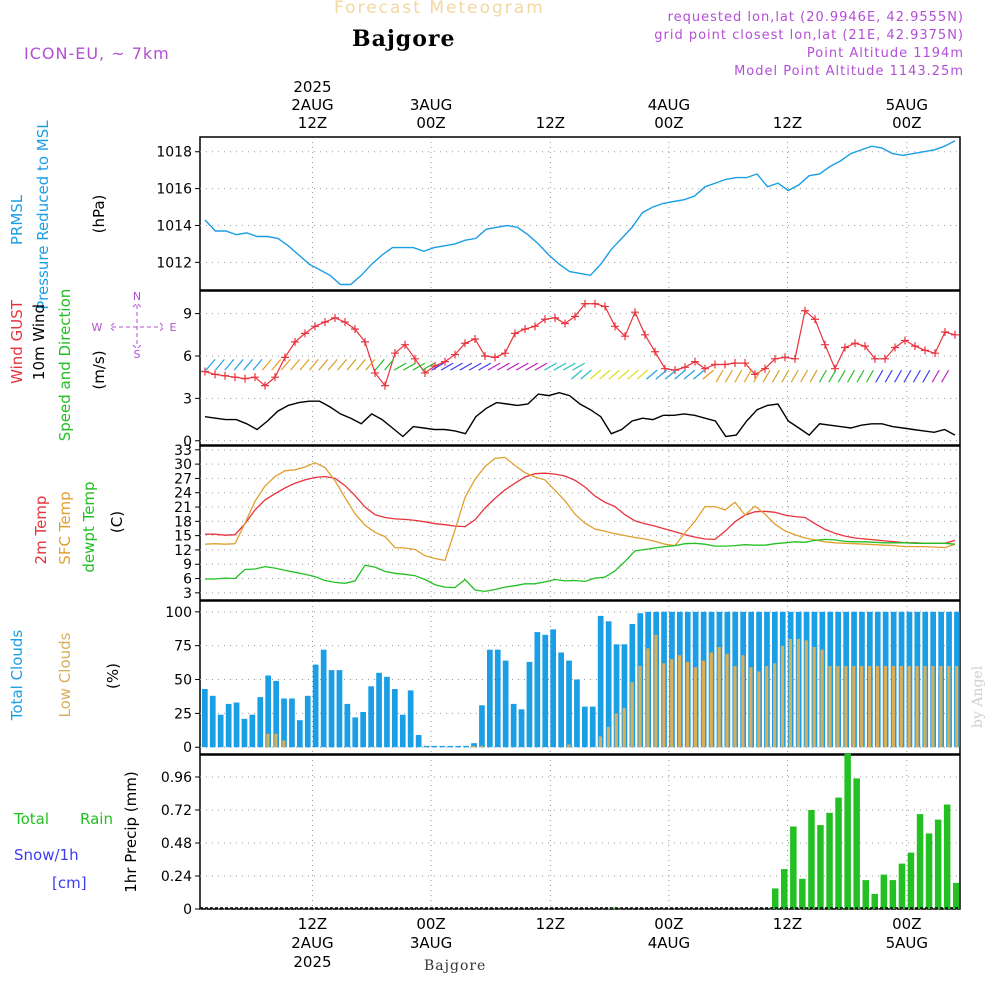 The width and height of the screenshot is (1000, 1000). I want to click on model-label: ICON-EU, ~ 7km, so click(97, 53).